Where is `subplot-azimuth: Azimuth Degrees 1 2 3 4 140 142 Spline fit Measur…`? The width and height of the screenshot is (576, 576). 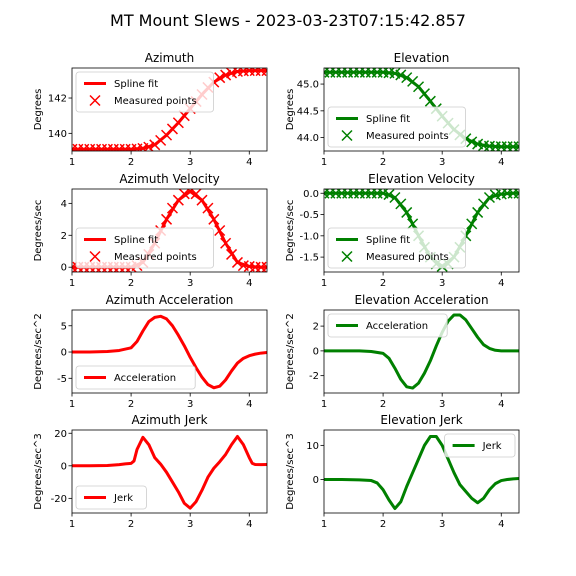
subplot-azimuth: Azimuth Degrees 1 2 3 4 140 142 Spline fit Measur… is located at coordinates (150, 109).